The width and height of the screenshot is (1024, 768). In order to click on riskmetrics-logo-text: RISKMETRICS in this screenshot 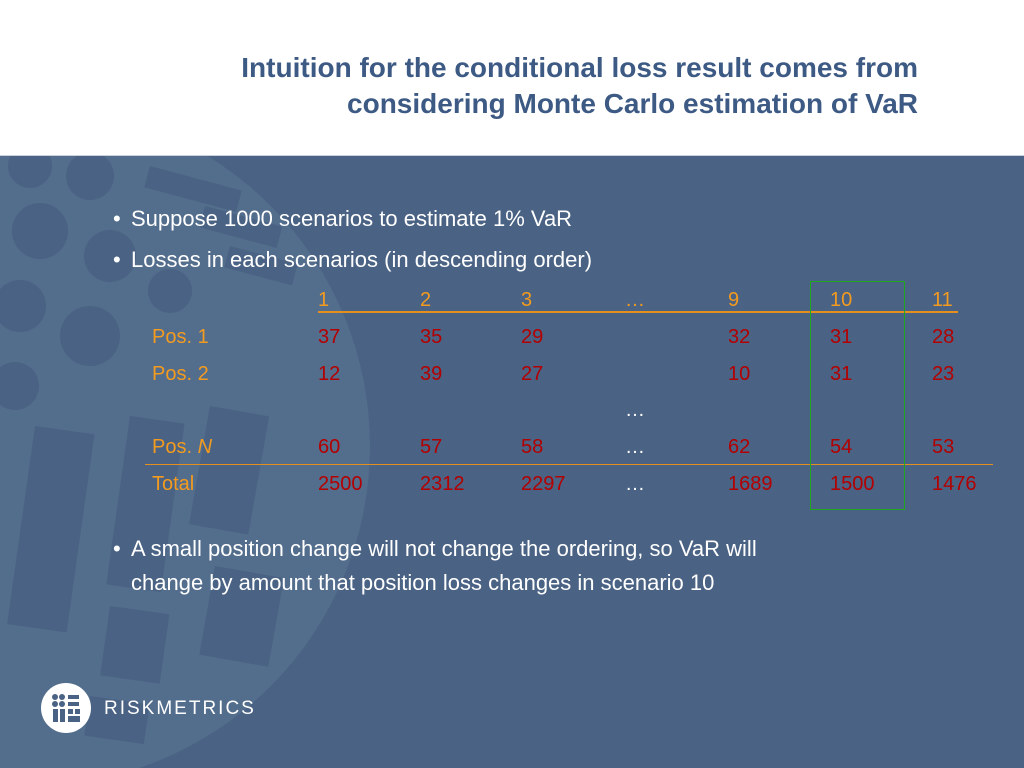, I will do `click(180, 708)`.